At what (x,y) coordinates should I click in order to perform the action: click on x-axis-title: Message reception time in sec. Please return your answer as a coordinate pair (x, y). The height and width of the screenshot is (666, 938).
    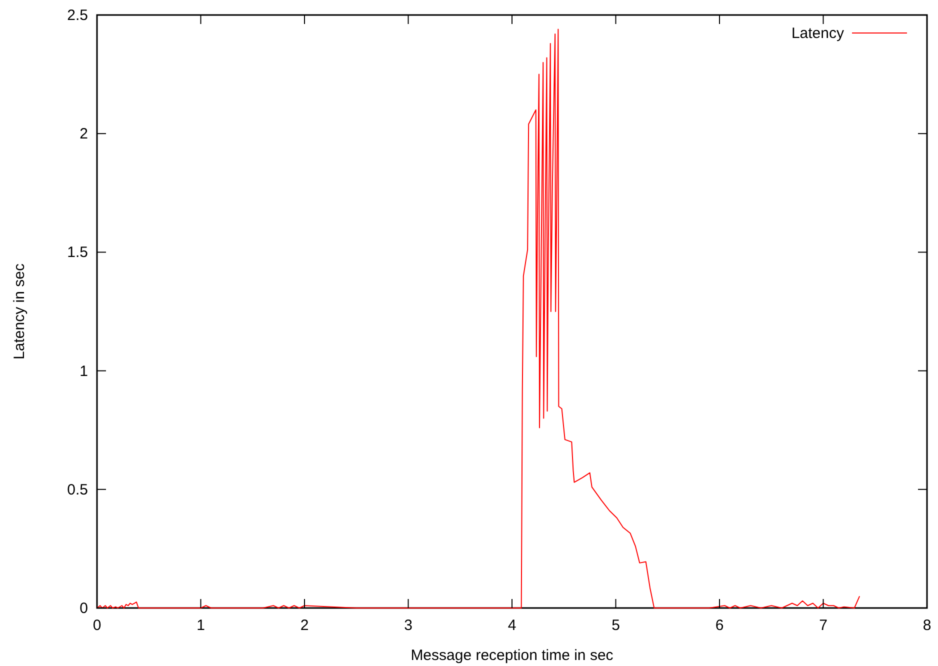
    Looking at the image, I should click on (512, 655).